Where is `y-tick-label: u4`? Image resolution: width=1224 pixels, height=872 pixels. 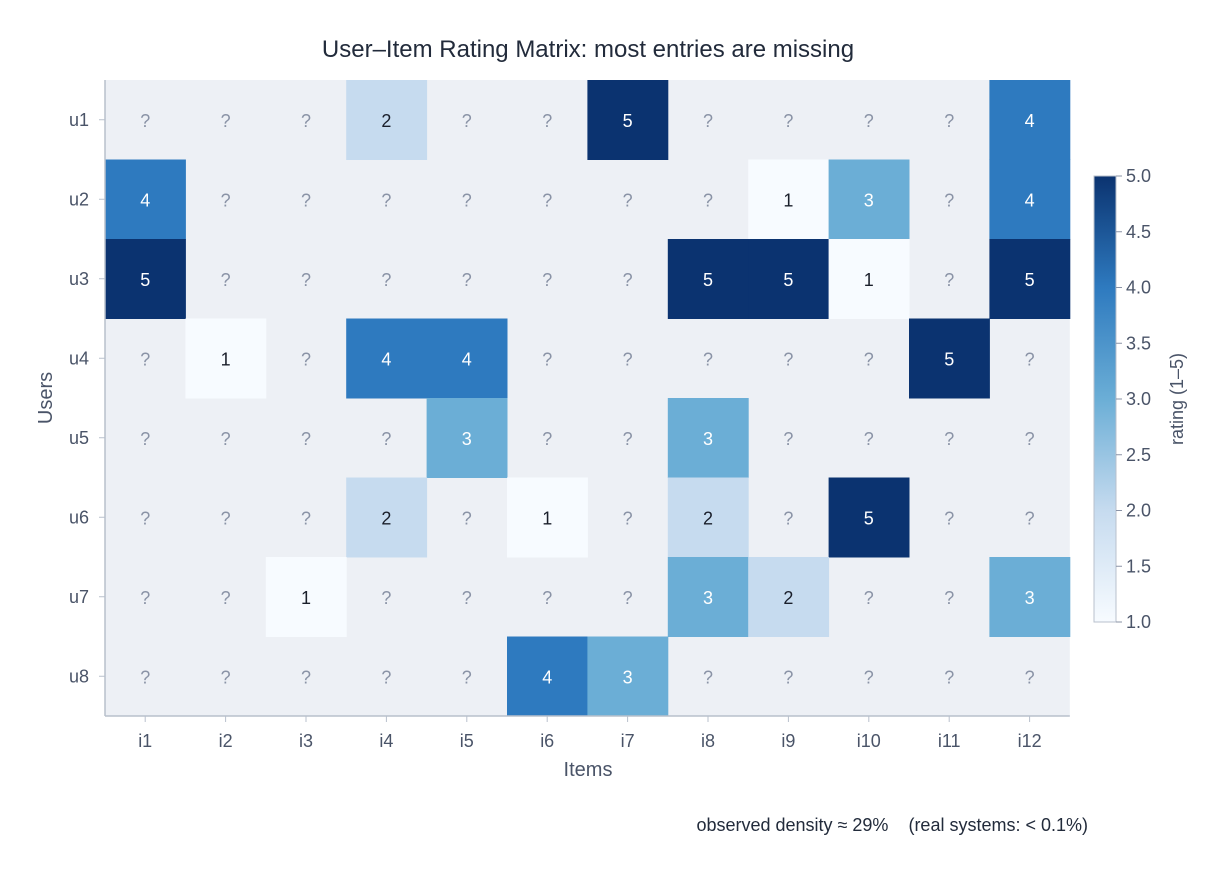 y-tick-label: u4 is located at coordinates (79, 358).